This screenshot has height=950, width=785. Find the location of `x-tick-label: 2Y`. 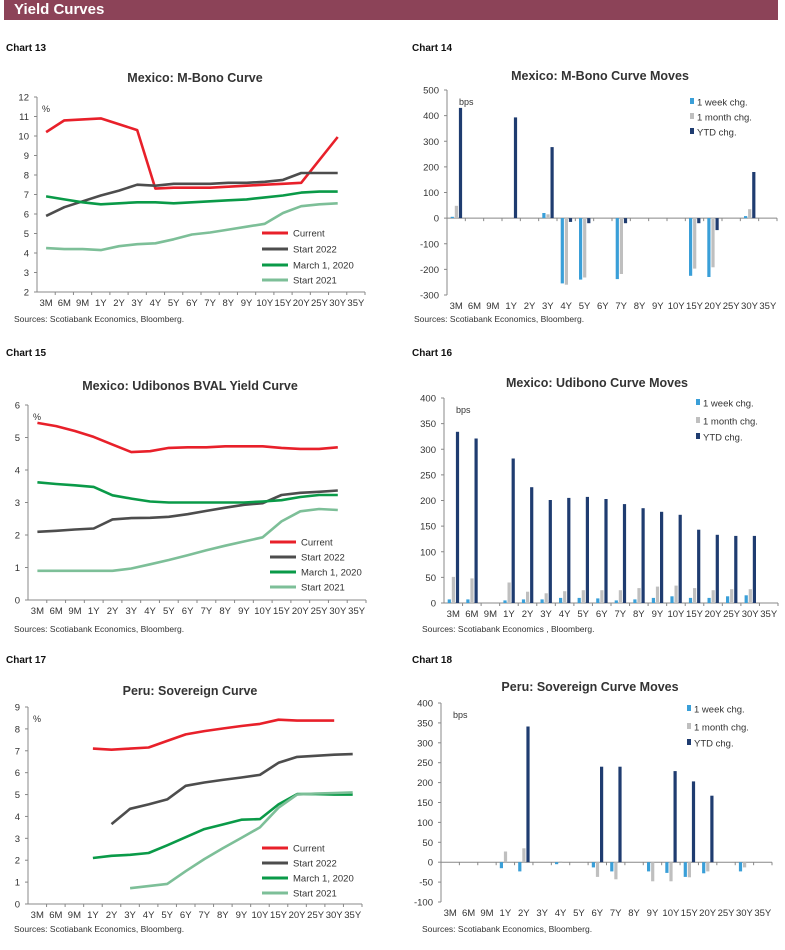

x-tick-label: 2Y is located at coordinates (112, 915).